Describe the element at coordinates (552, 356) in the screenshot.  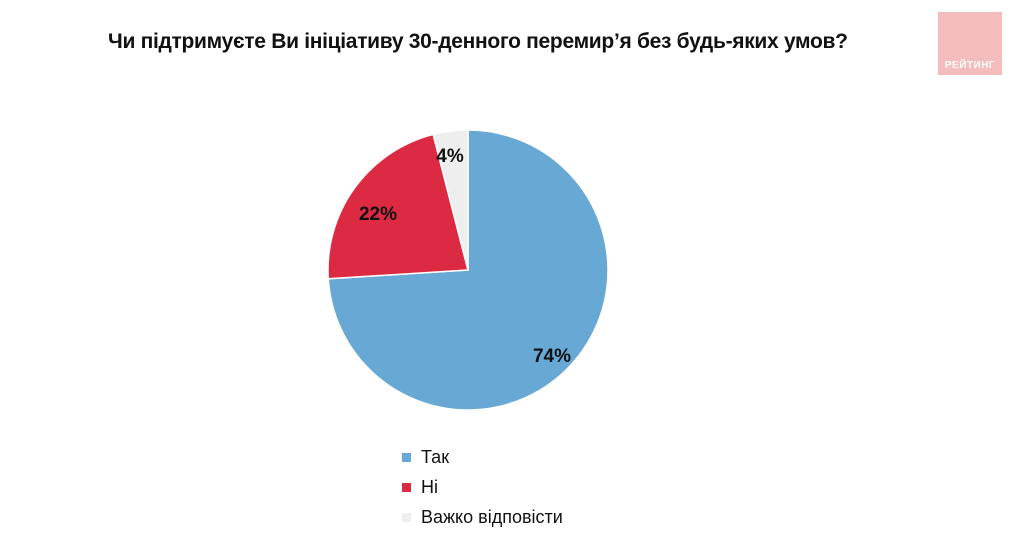
I see `pie-label-tak: 74%` at that location.